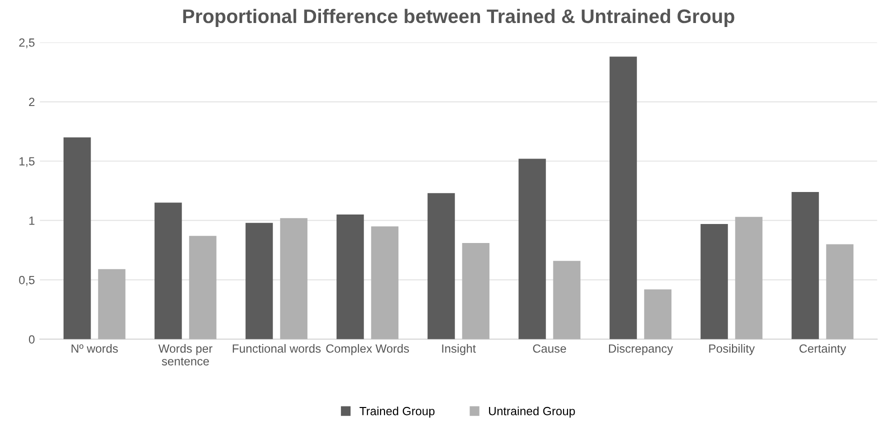 This screenshot has height=424, width=886. What do you see at coordinates (532, 412) in the screenshot?
I see `legend-label: Untrained Group` at bounding box center [532, 412].